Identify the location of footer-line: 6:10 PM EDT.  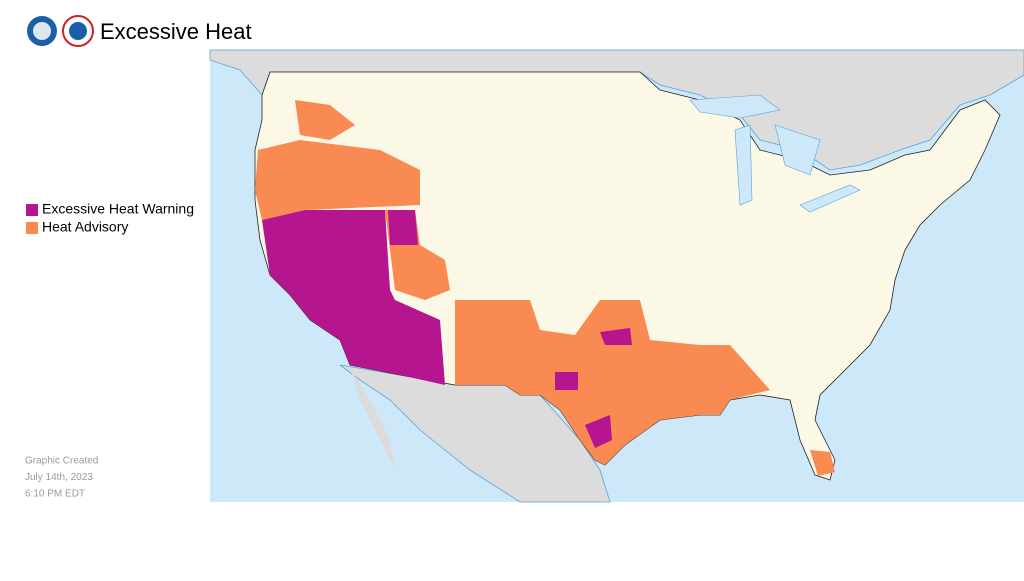
(55, 494).